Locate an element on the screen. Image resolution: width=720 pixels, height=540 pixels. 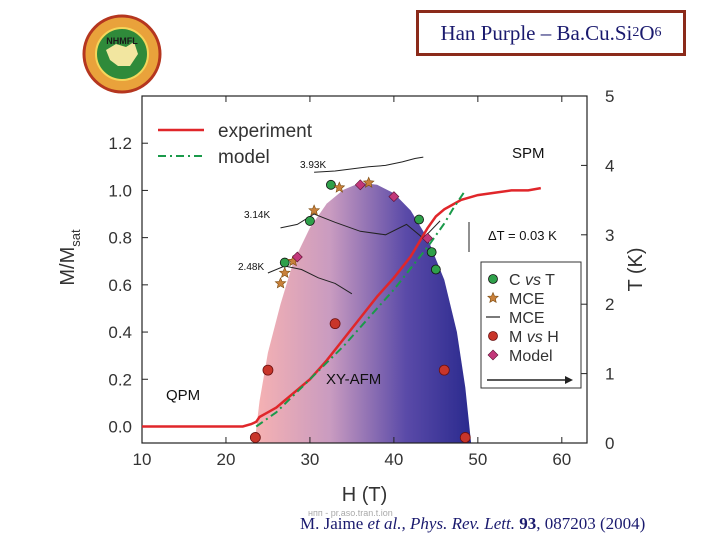
legend-label-part: H is located at coordinates (551, 337).